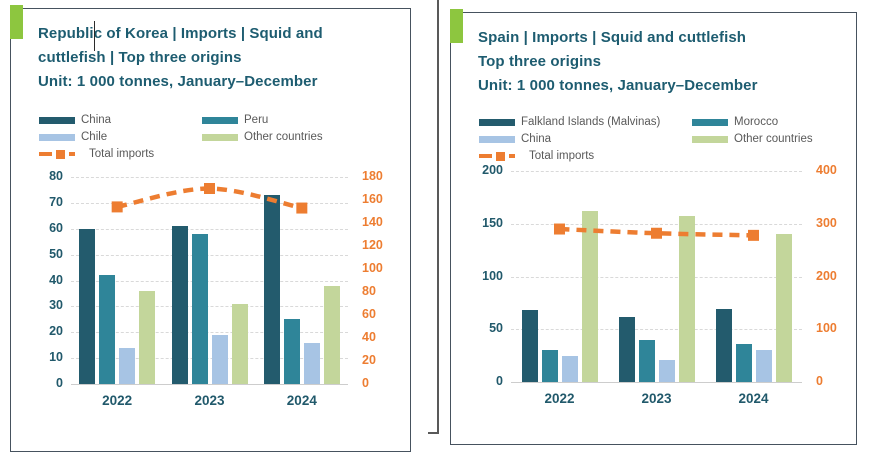  I want to click on y-axis-label: 70, so click(56, 201).